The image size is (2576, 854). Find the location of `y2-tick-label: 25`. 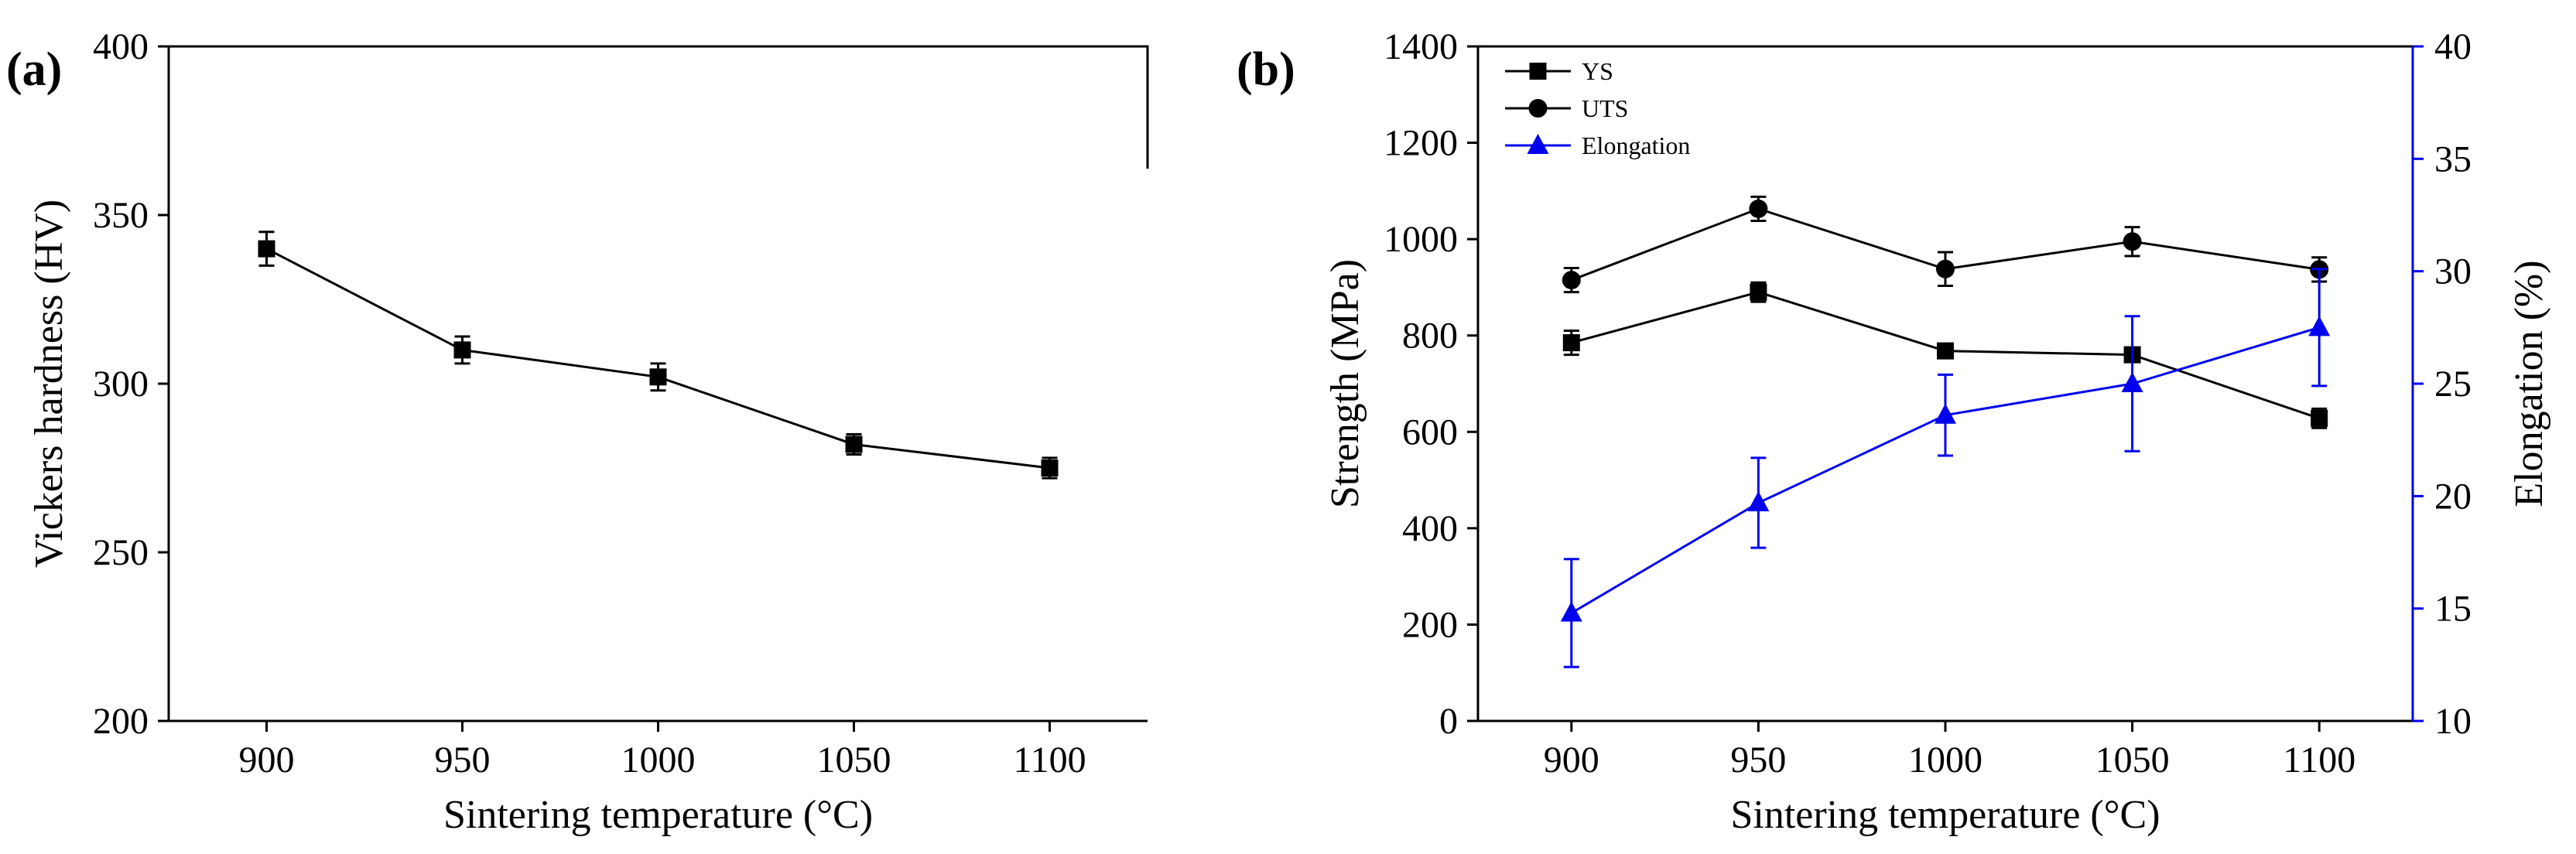

y2-tick-label: 25 is located at coordinates (2453, 384).